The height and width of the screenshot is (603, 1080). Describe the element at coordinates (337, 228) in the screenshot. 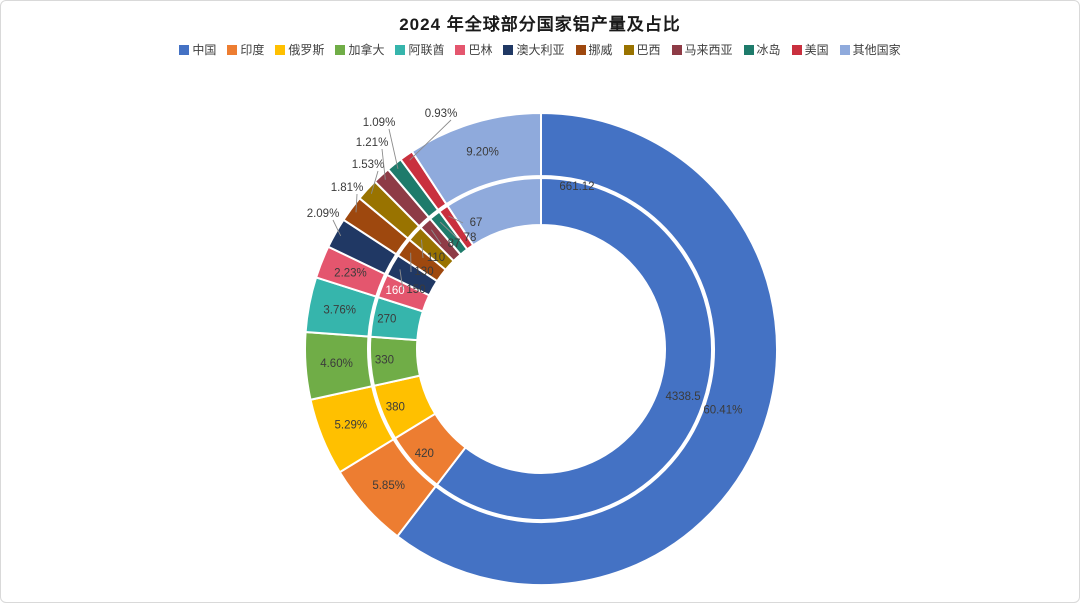

I see `pct-leader-australia` at that location.